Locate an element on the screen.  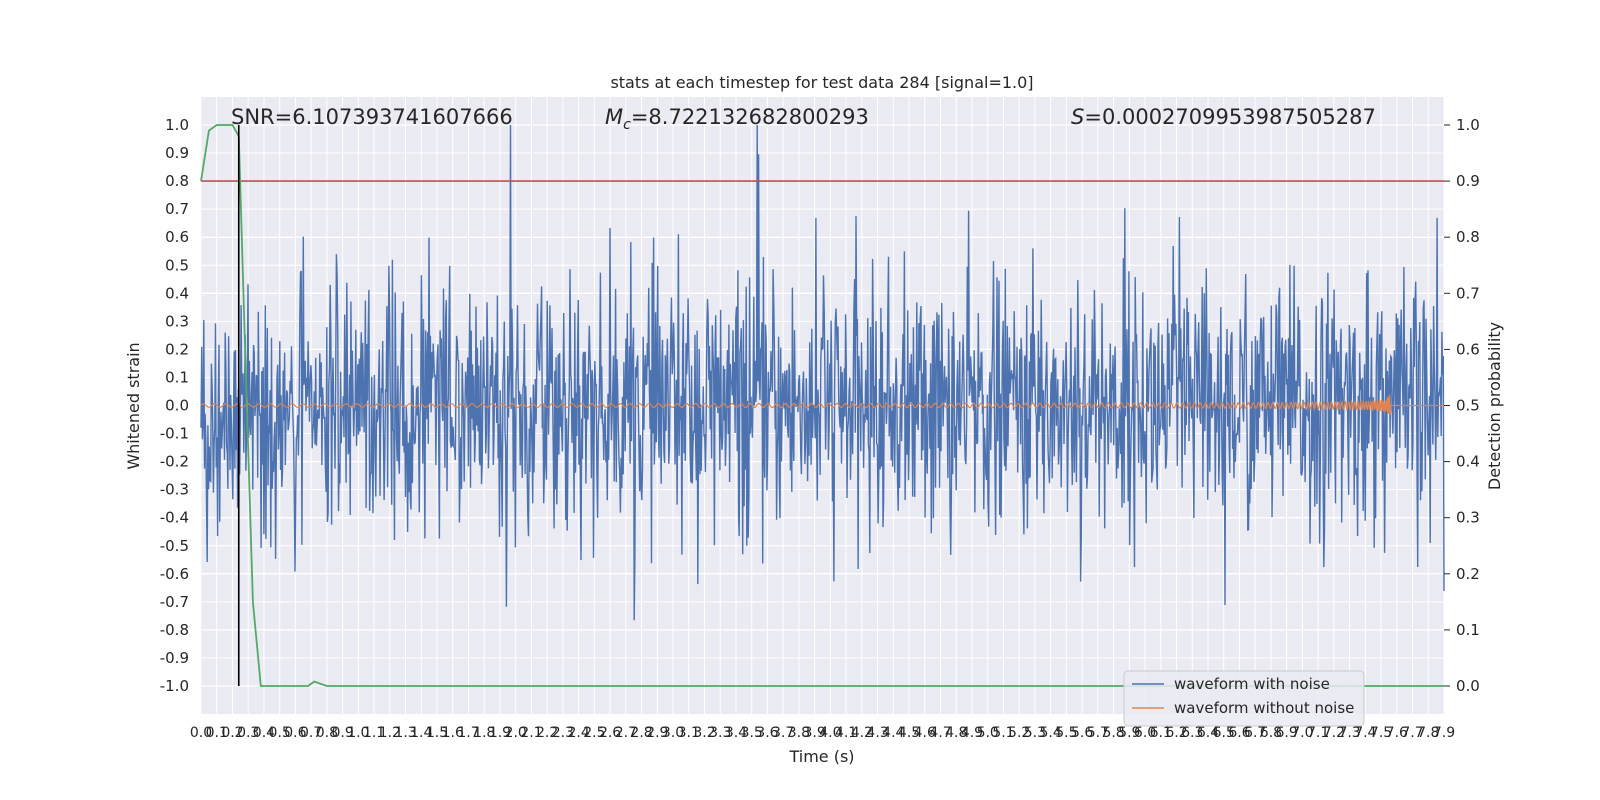
y-tick-label-right: 0.9 is located at coordinates (1468, 181).